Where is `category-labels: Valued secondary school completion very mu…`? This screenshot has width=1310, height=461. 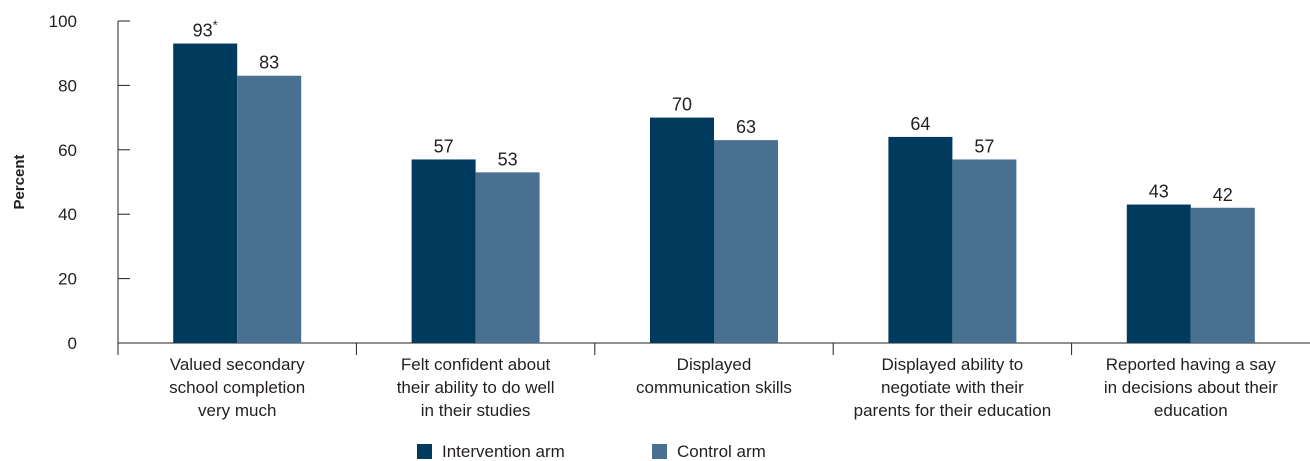
category-labels: Valued secondary school completion very mu… is located at coordinates (723, 387).